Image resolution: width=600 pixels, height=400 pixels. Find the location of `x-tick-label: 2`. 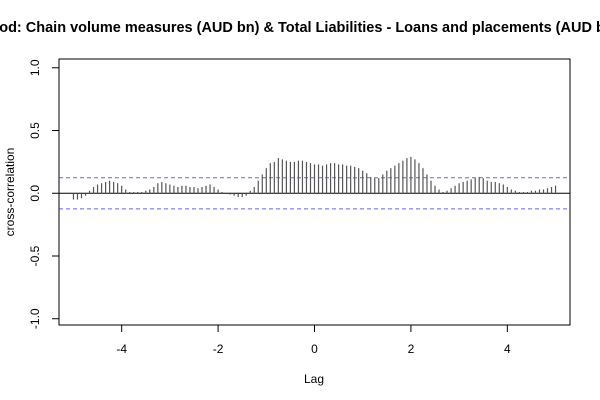

x-tick-label: 2 is located at coordinates (411, 349).